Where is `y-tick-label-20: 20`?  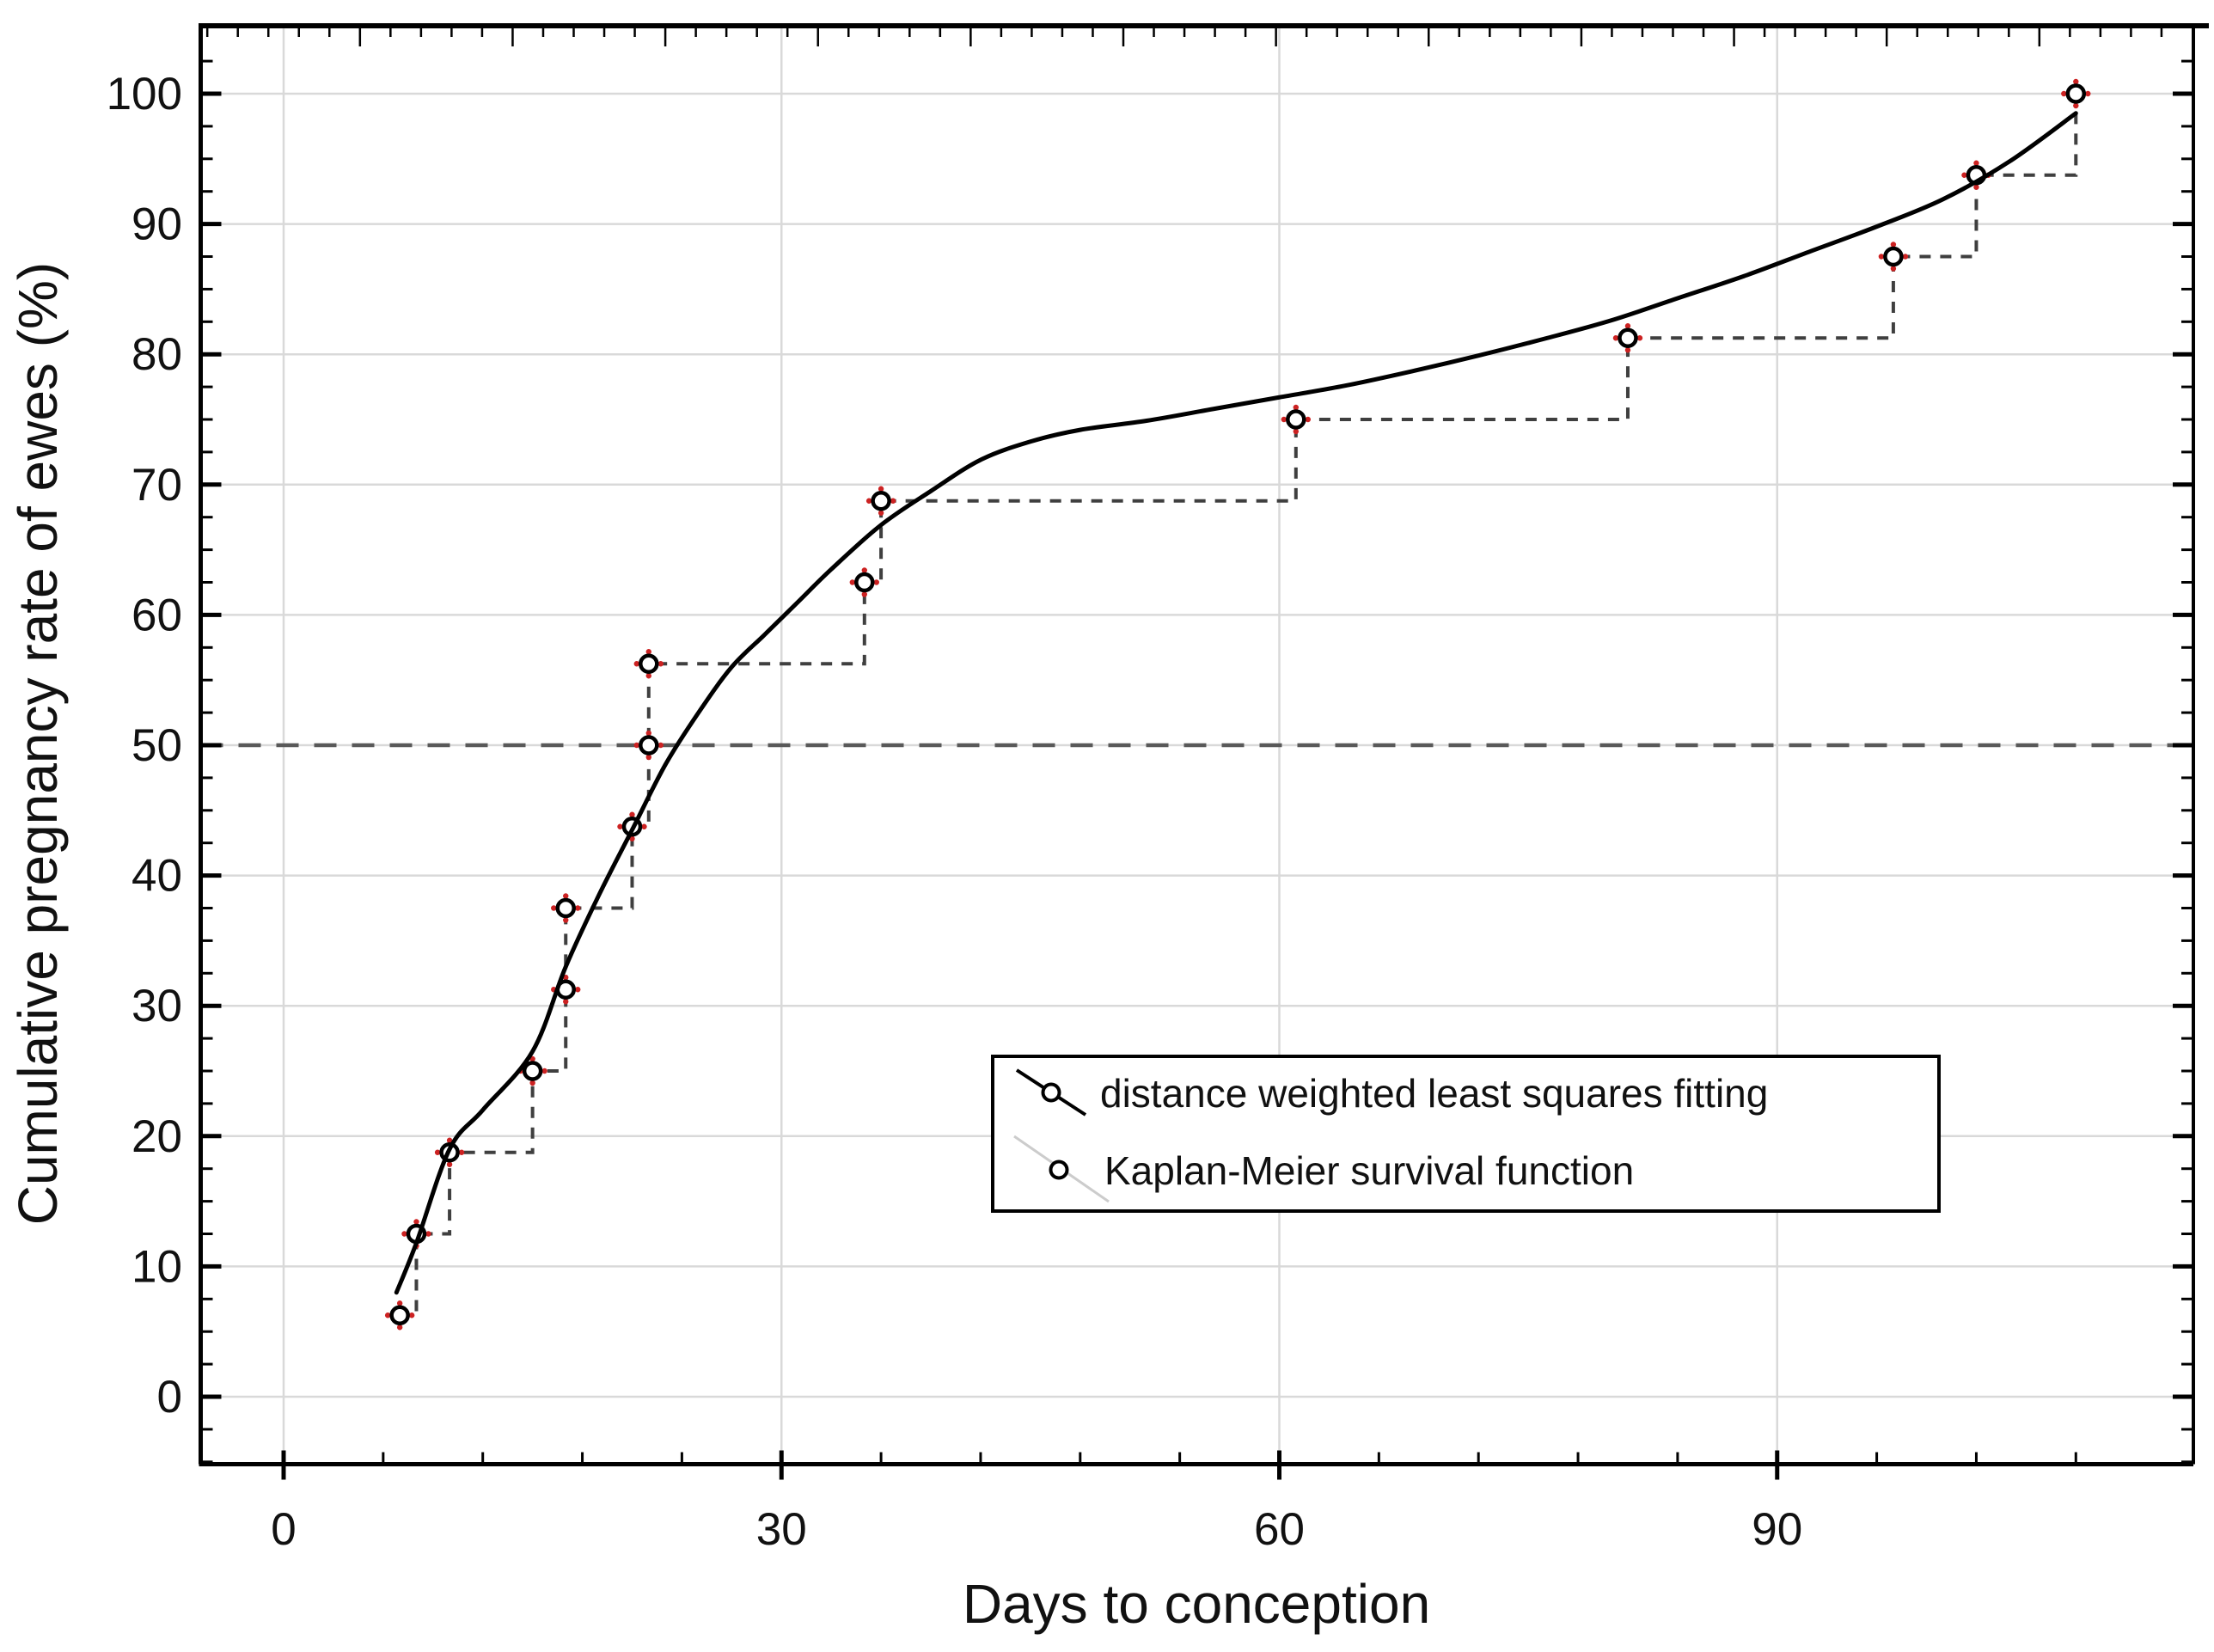
y-tick-label-20: 20 is located at coordinates (156, 1136).